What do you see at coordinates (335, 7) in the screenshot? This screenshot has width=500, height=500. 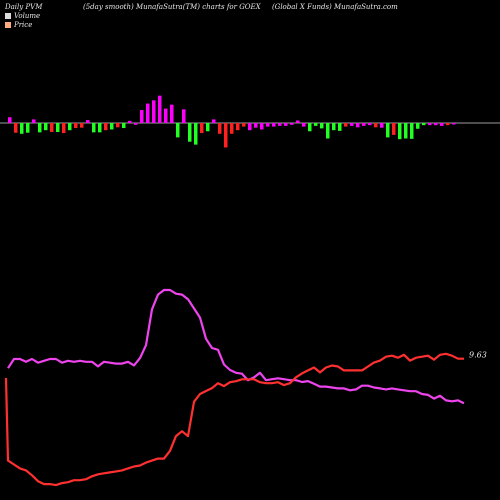 I see `fund-name-label: (Global X Funds) MunafaSutra.com` at bounding box center [335, 7].